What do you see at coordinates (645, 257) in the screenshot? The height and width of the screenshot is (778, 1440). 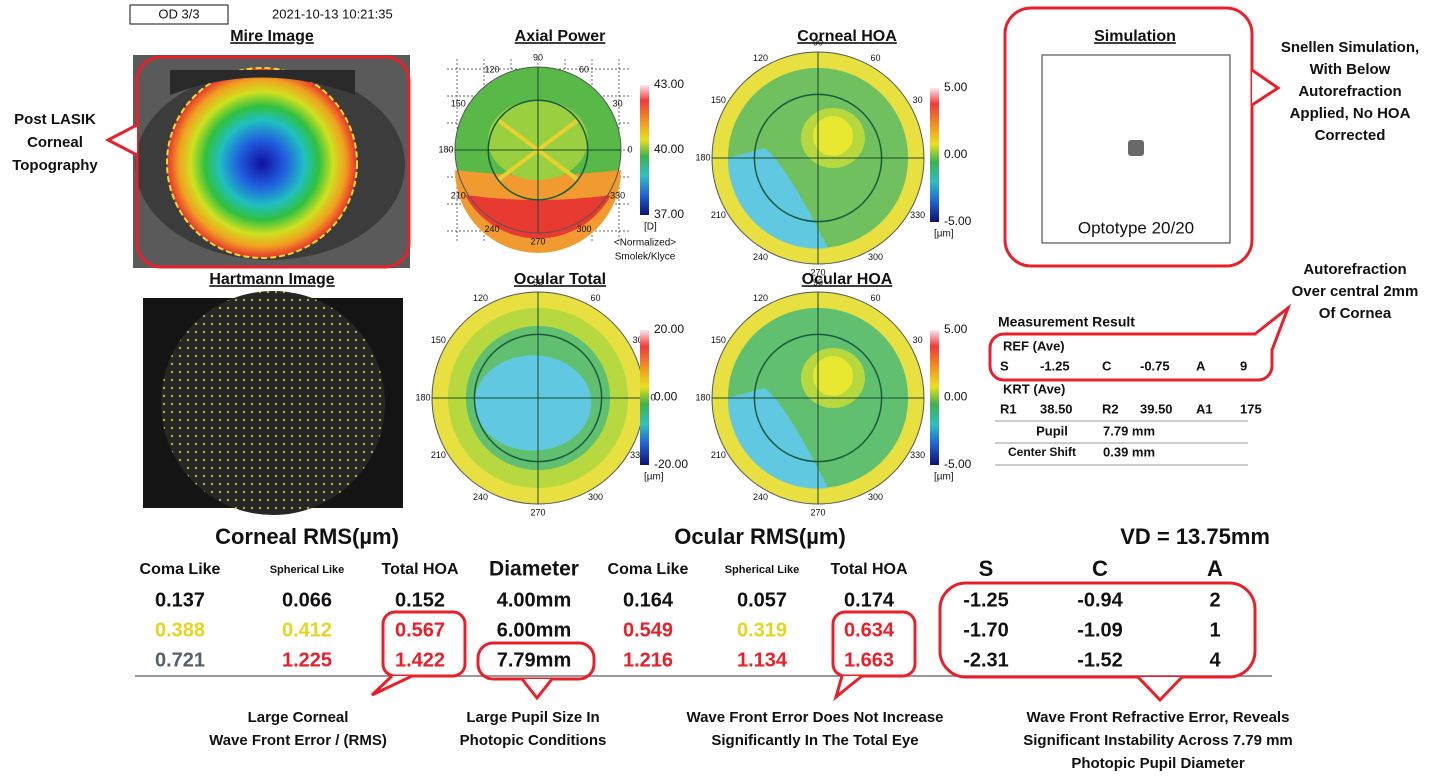 I see `note: Smolek/Klyce` at bounding box center [645, 257].